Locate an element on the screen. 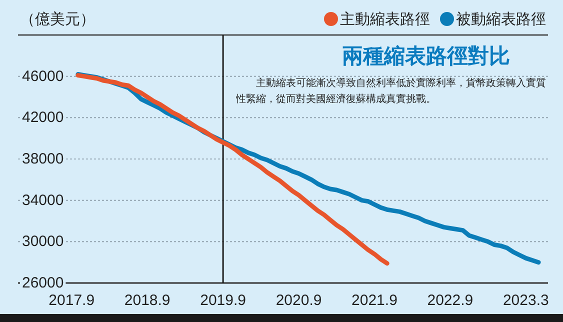 This screenshot has height=322, width=563. y-tick-label: 30000 is located at coordinates (43, 241).